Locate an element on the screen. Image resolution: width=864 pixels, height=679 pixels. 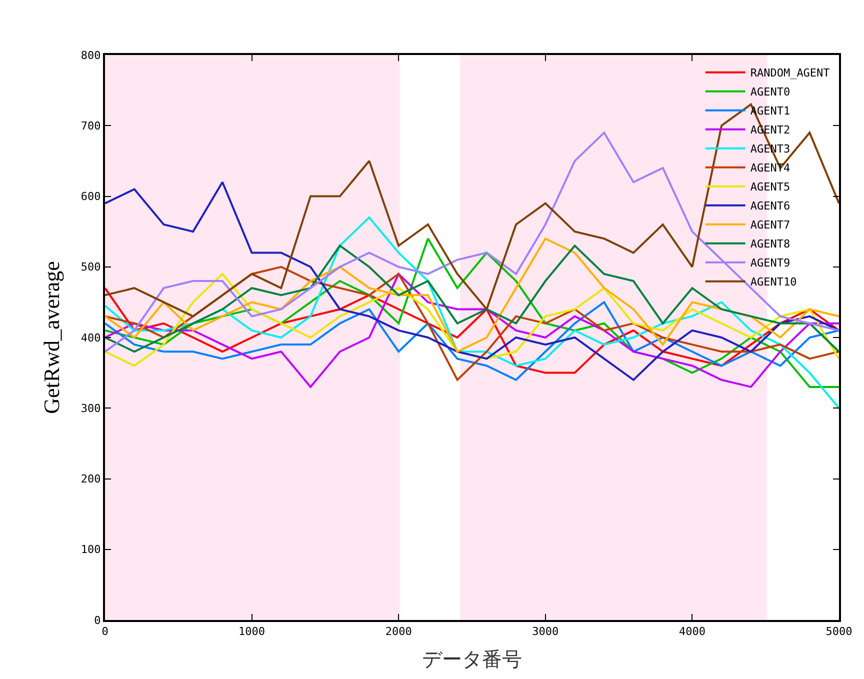
y-tick-label: 0 is located at coordinates (97, 620).